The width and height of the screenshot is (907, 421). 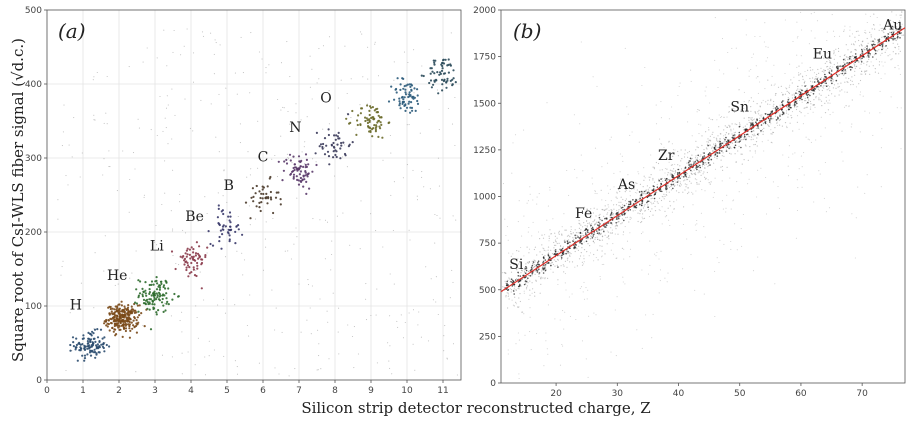 What do you see at coordinates (371, 118) in the screenshot?
I see `cluster-point-ne` at bounding box center [371, 118].